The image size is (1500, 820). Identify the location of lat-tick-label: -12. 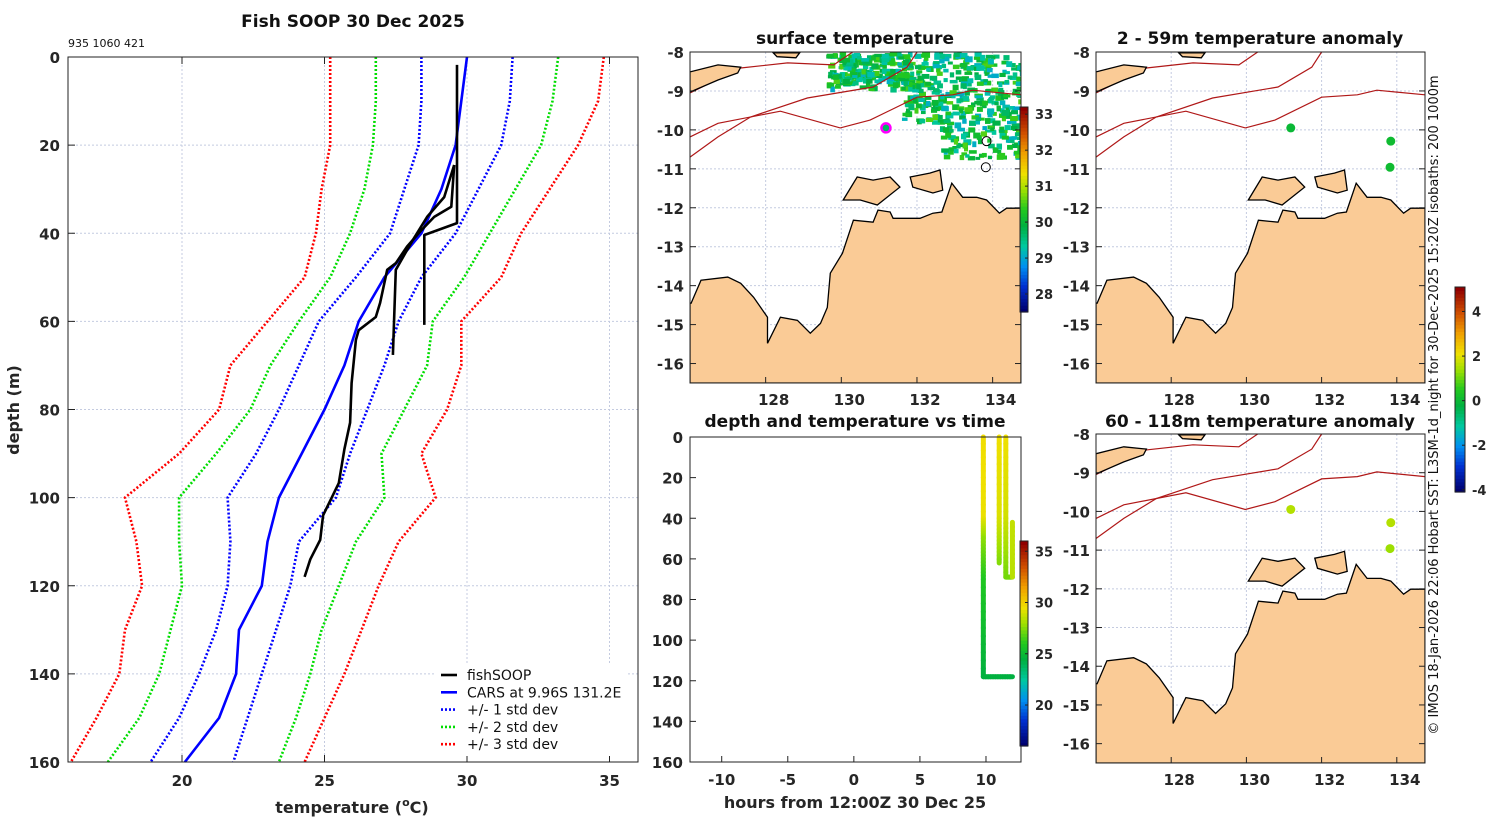
(1076, 590).